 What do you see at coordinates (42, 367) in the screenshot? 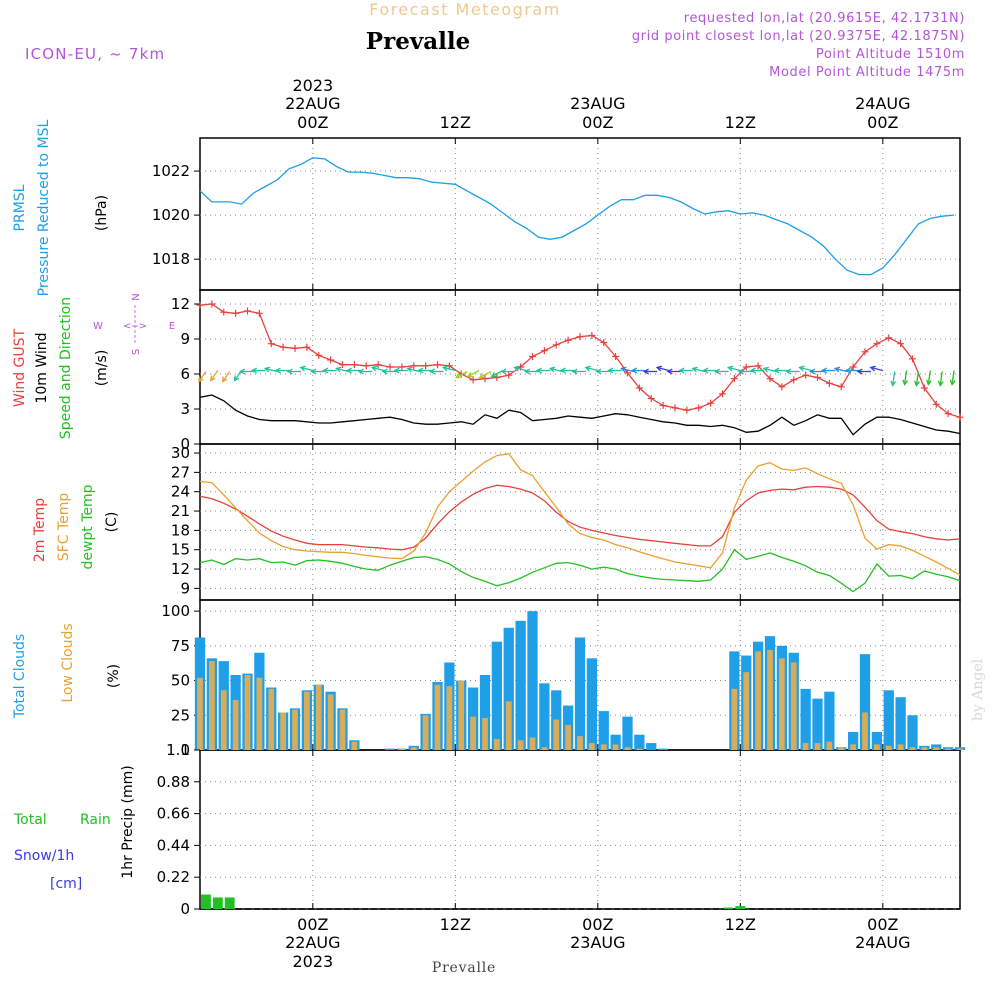
I see `wind-label-2: 10m Wind` at bounding box center [42, 367].